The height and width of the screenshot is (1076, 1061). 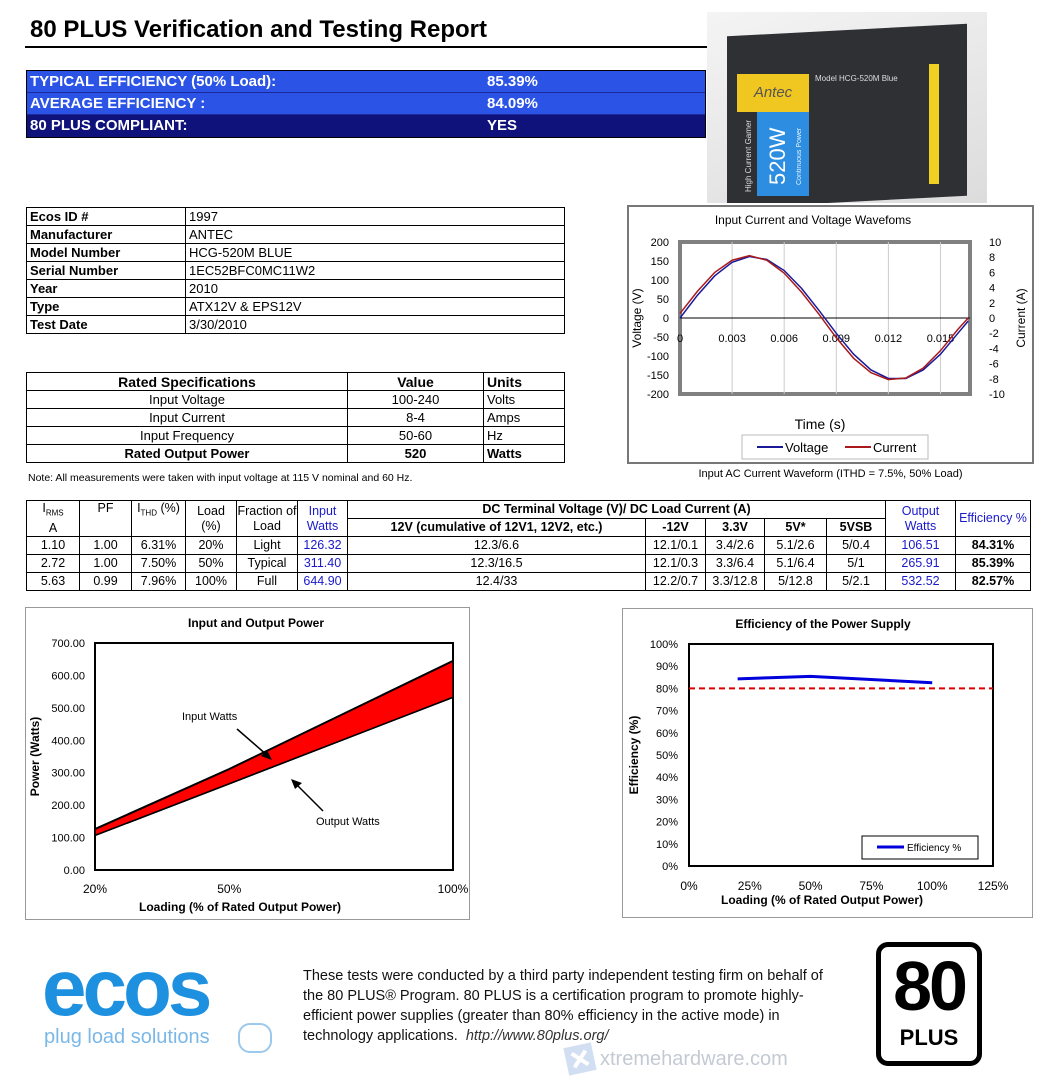 What do you see at coordinates (735, 563) in the screenshot?
I see `cell-3v3: 3.3/6.4` at bounding box center [735, 563].